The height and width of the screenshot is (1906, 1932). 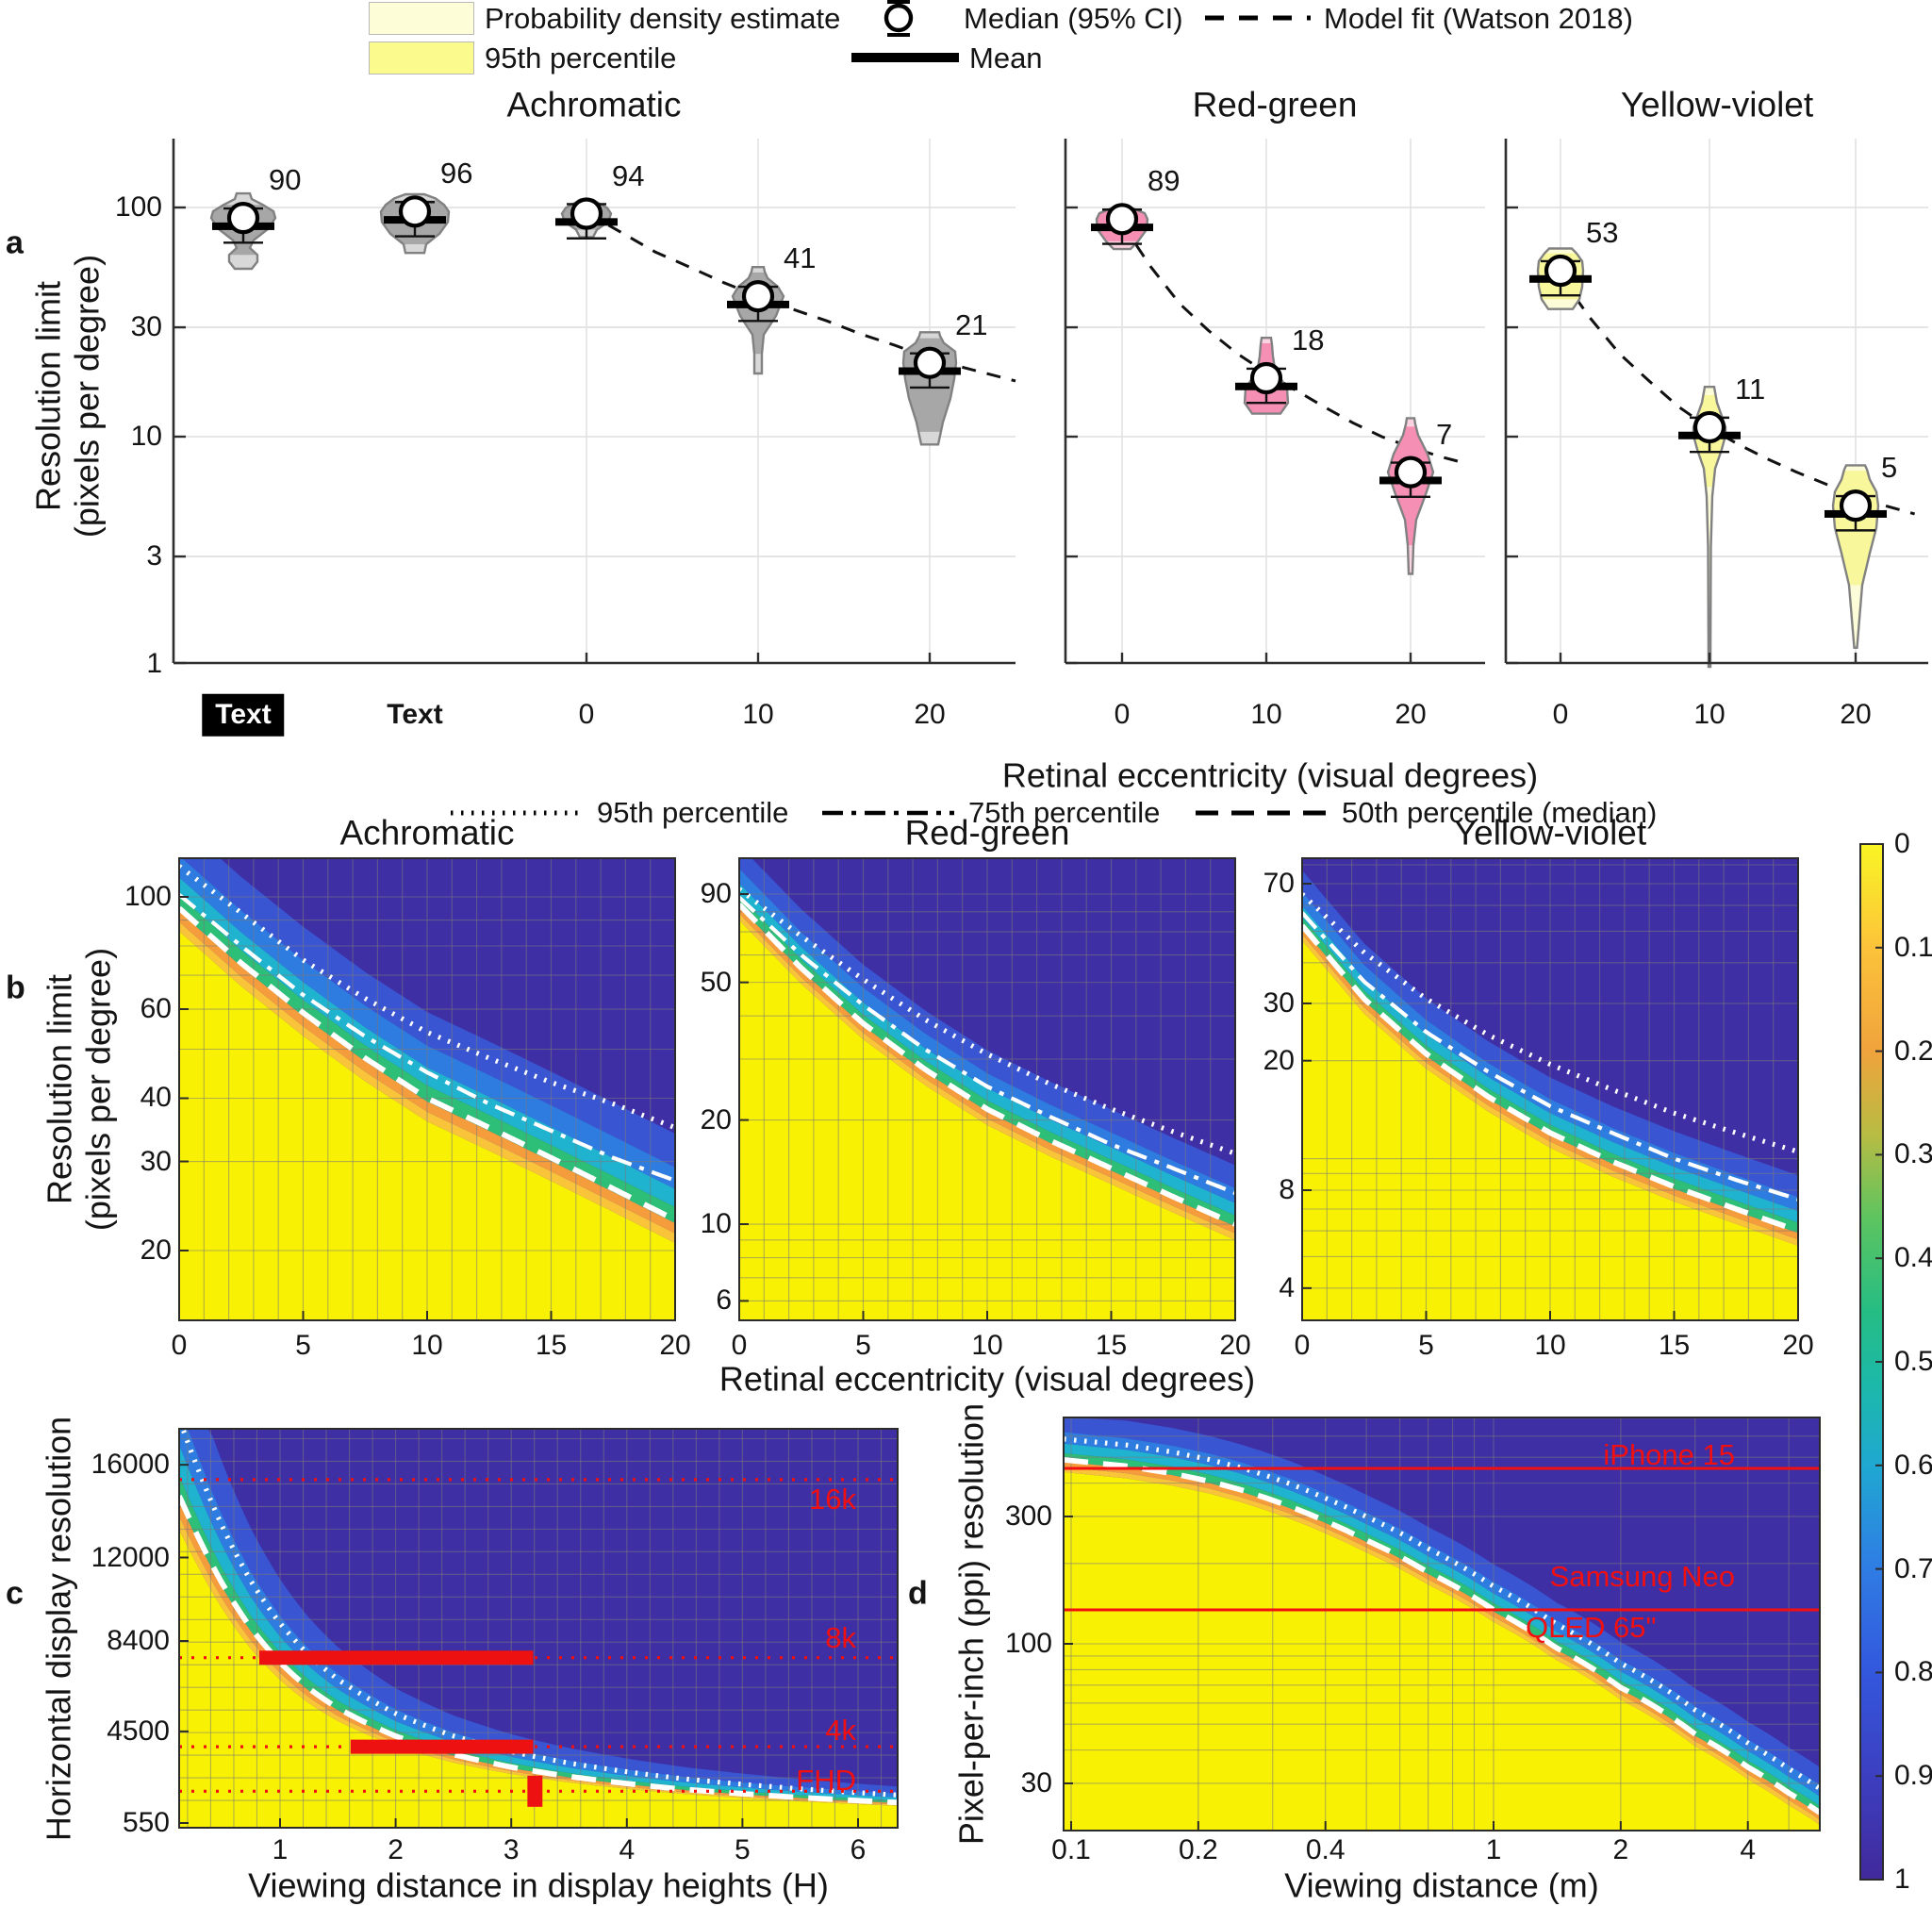 What do you see at coordinates (538, 1623) in the screenshot?
I see `gradient-band` at bounding box center [538, 1623].